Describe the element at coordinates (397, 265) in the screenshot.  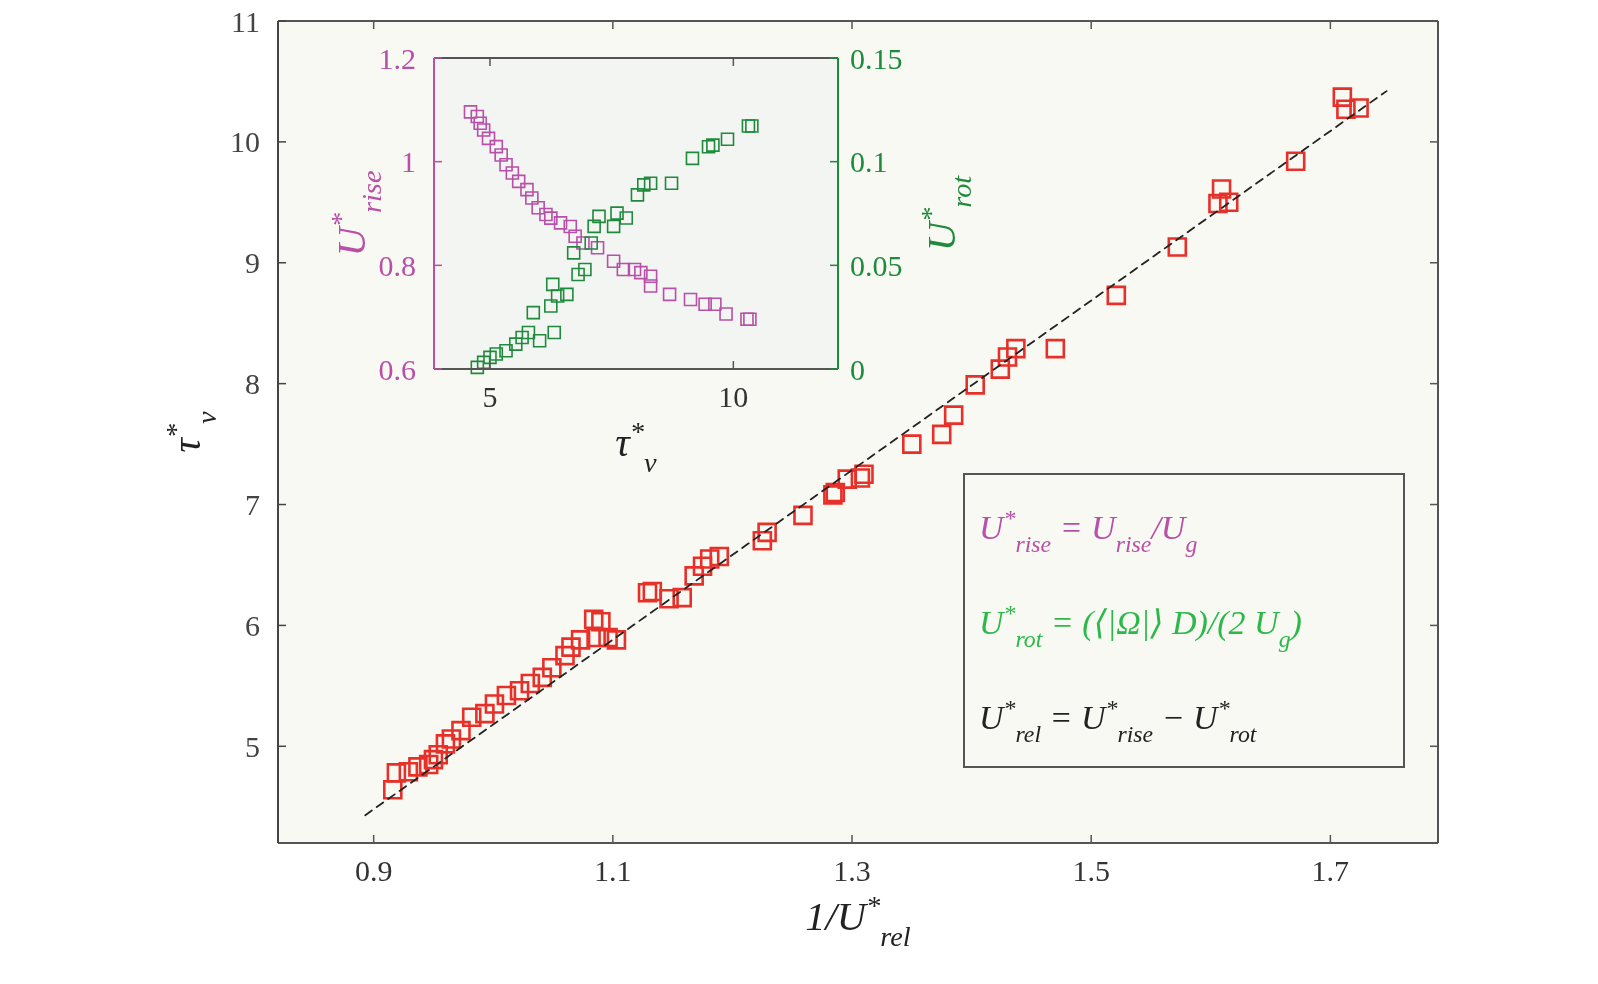
I see `y-tick-label: 0.8` at that location.